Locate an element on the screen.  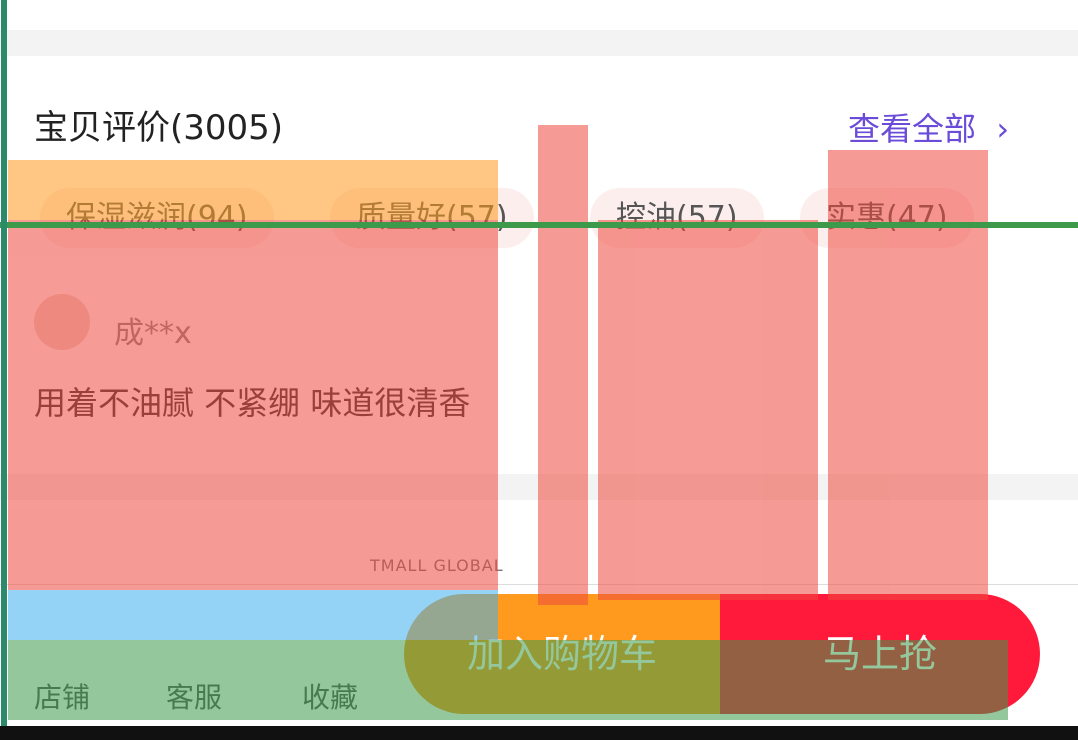
bottom-strip is located at coordinates (539, 733).